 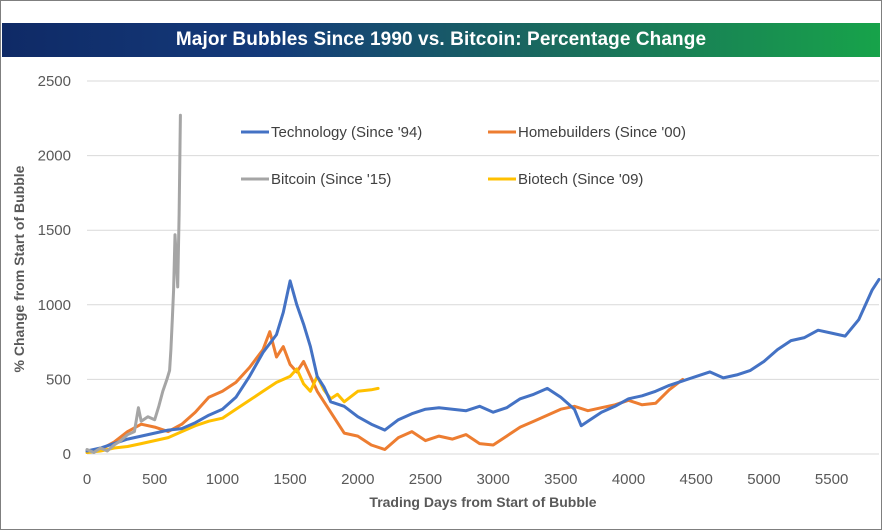 I want to click on legend-label-bitcoin-since-15: Bitcoin (Since '15), so click(x=331, y=179).